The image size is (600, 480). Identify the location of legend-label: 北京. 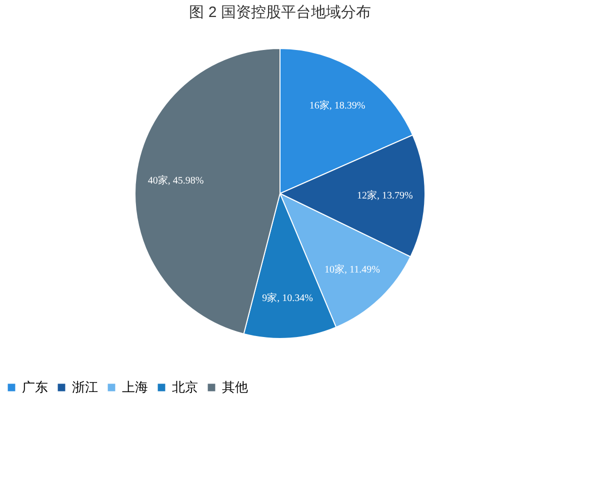
(185, 387).